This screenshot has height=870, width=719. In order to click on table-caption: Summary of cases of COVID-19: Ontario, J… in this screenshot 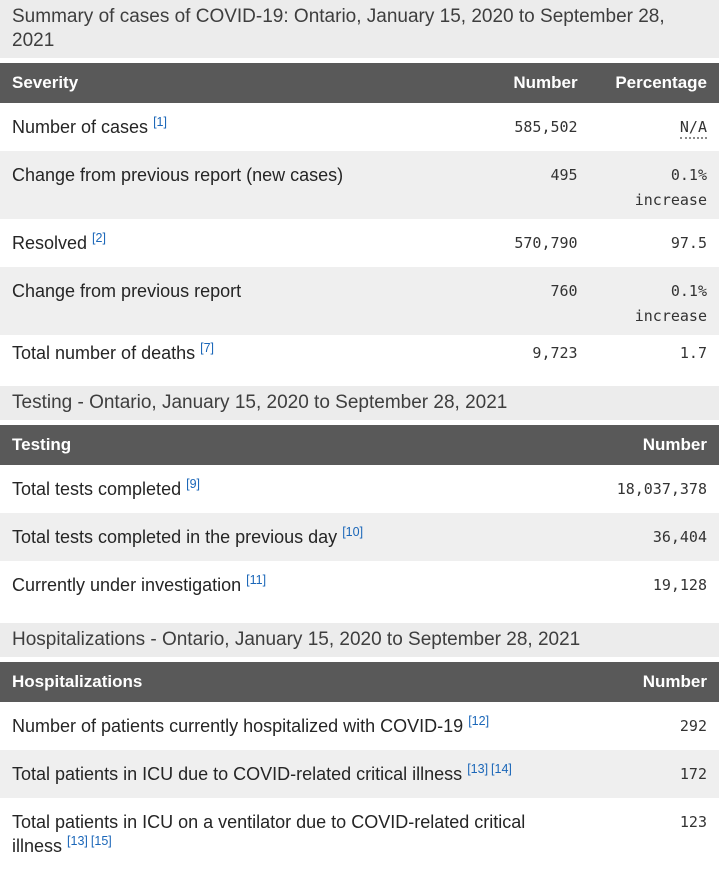, I will do `click(359, 29)`.